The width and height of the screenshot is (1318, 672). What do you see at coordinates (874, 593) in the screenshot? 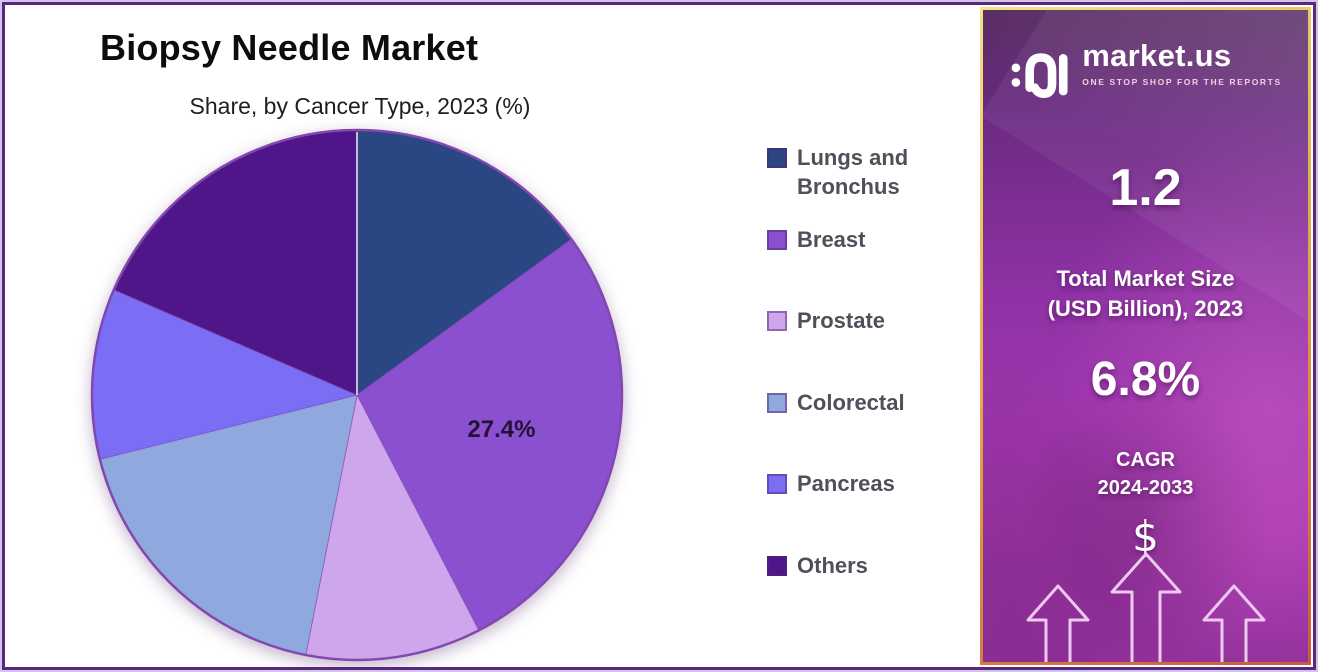
I see `legend-item: Others` at bounding box center [874, 593].